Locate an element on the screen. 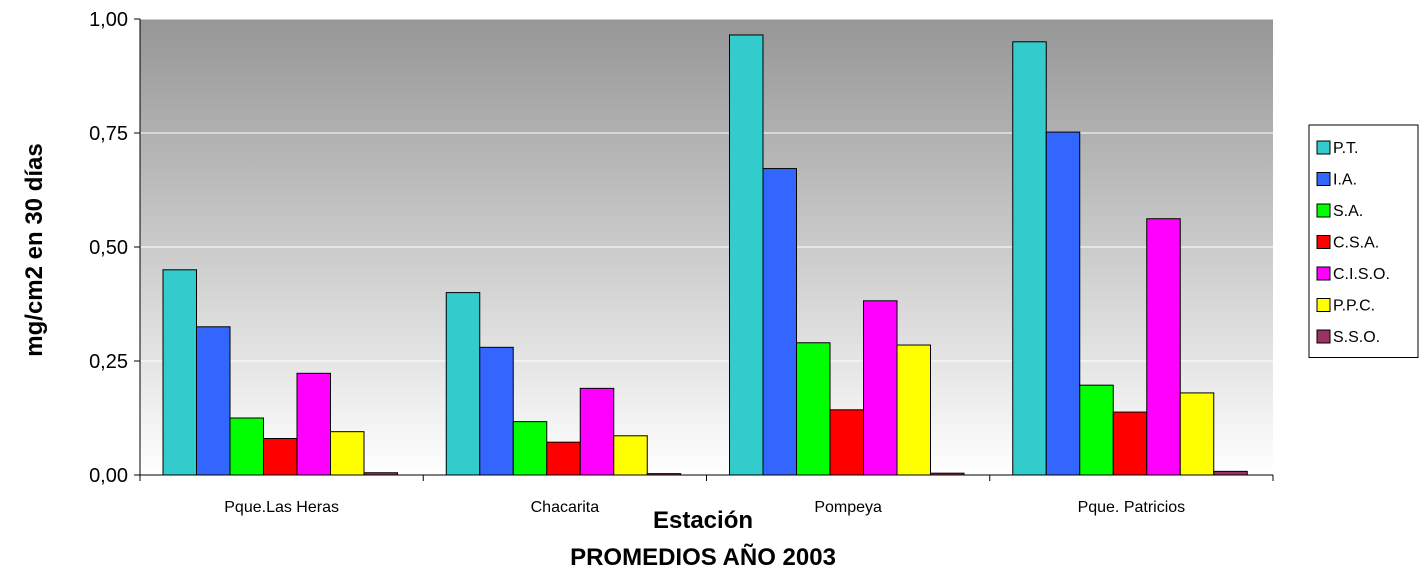 The height and width of the screenshot is (572, 1425). legend-label: C.S.A. is located at coordinates (1356, 243).